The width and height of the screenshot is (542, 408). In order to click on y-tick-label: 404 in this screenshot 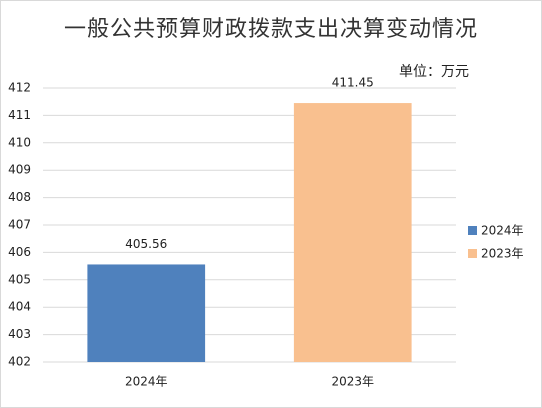, I will do `click(19, 307)`.